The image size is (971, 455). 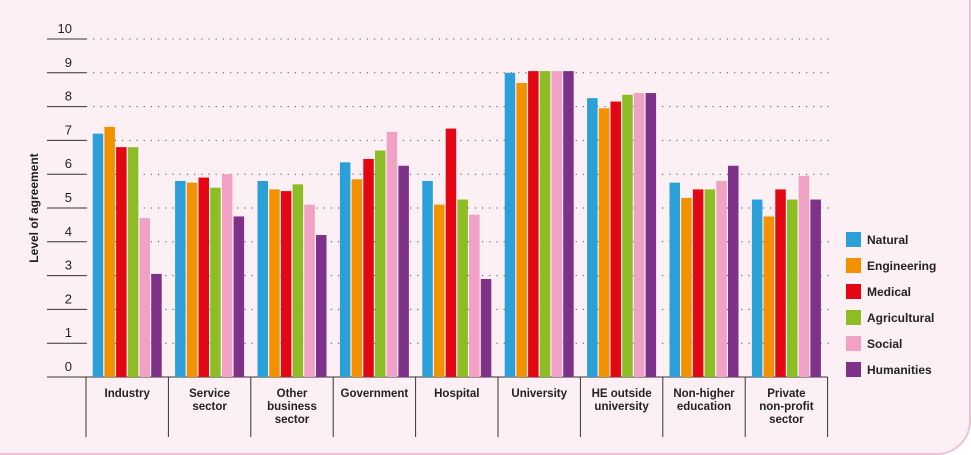 What do you see at coordinates (68, 197) in the screenshot?
I see `y-tick-label: 5` at bounding box center [68, 197].